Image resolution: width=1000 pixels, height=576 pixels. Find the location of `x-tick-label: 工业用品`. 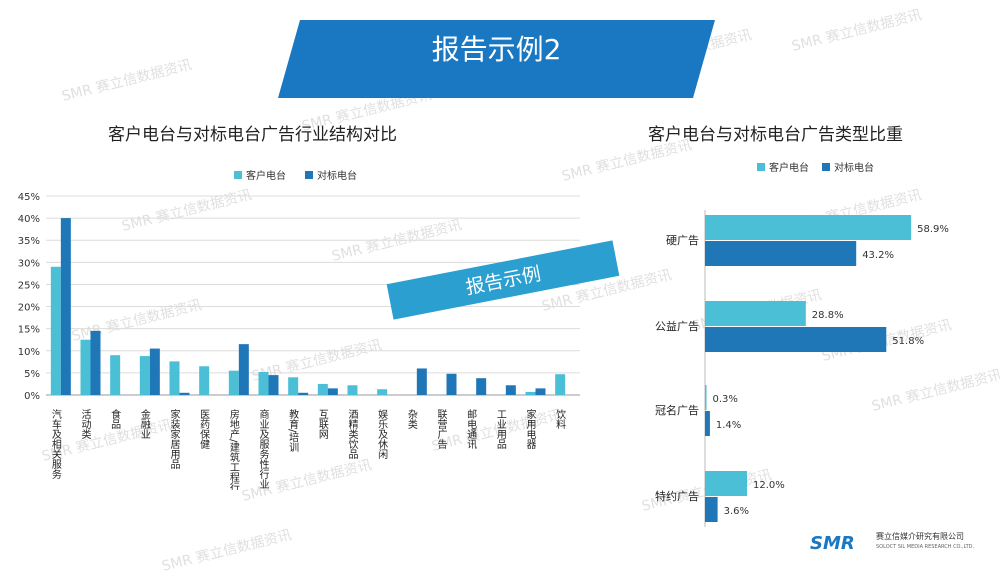

x-tick-label: 工业用品 is located at coordinates (500, 429).